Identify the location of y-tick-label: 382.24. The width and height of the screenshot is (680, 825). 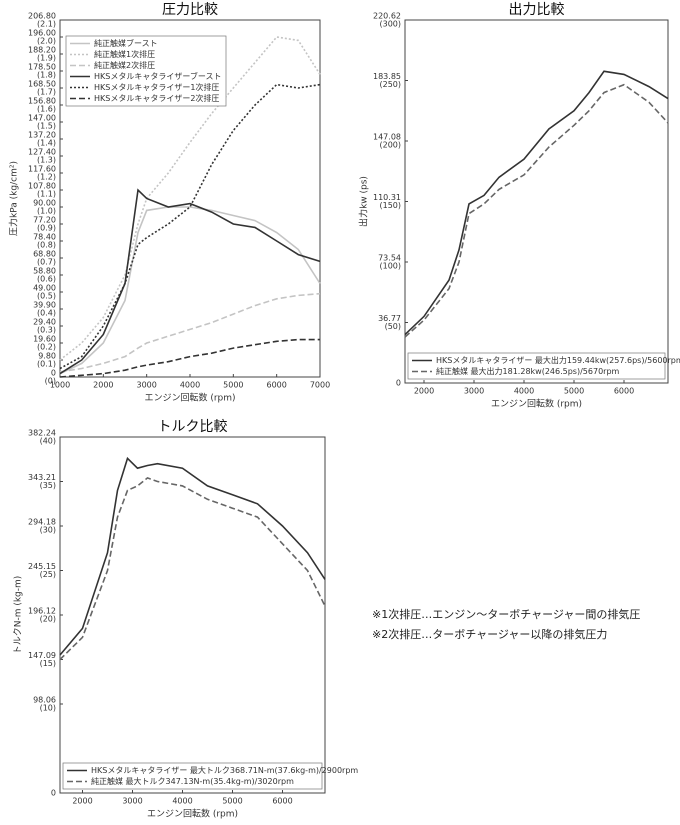
(42, 433).